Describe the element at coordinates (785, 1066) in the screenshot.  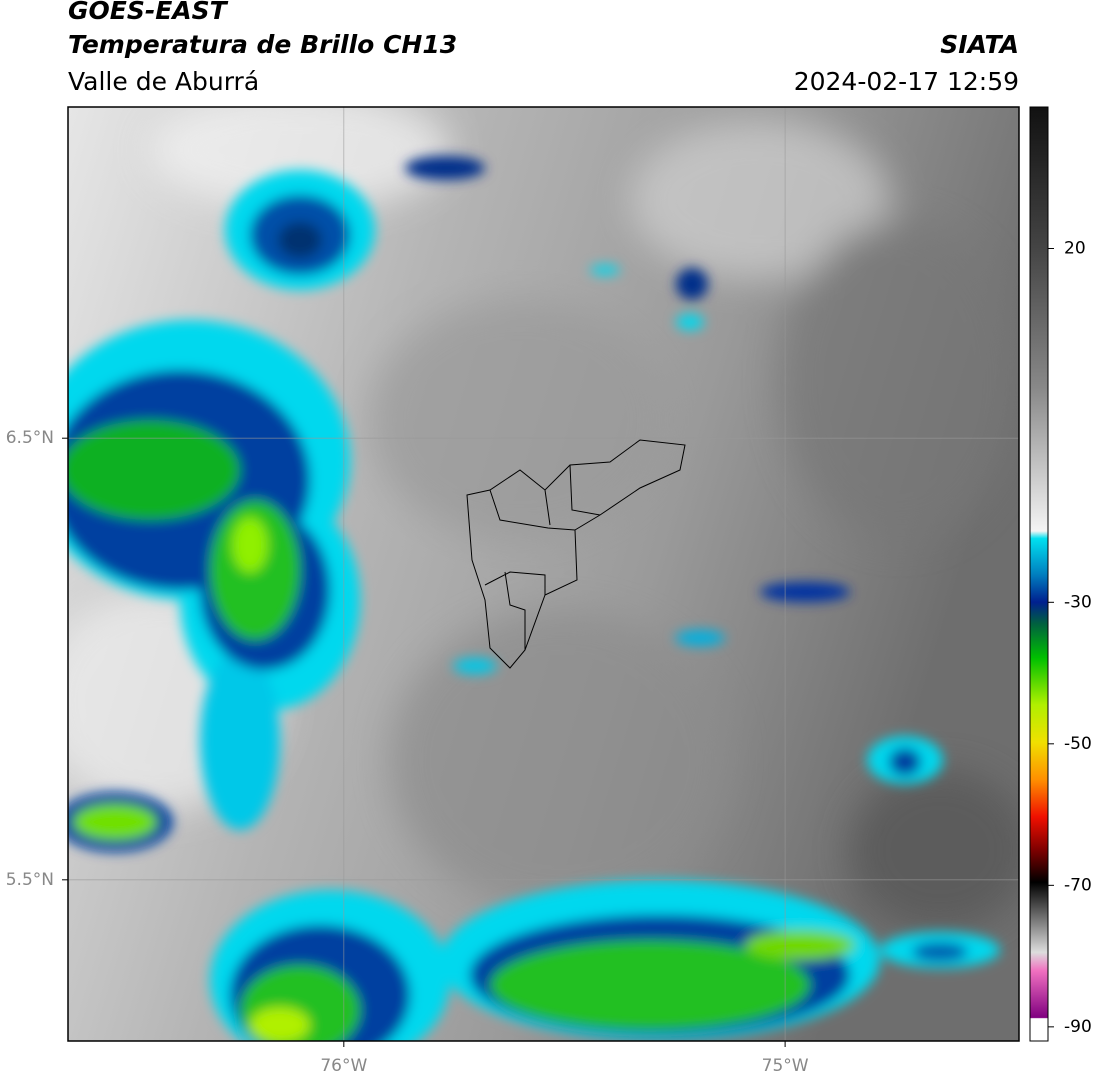
I see `x-tick-label: 75°W` at that location.